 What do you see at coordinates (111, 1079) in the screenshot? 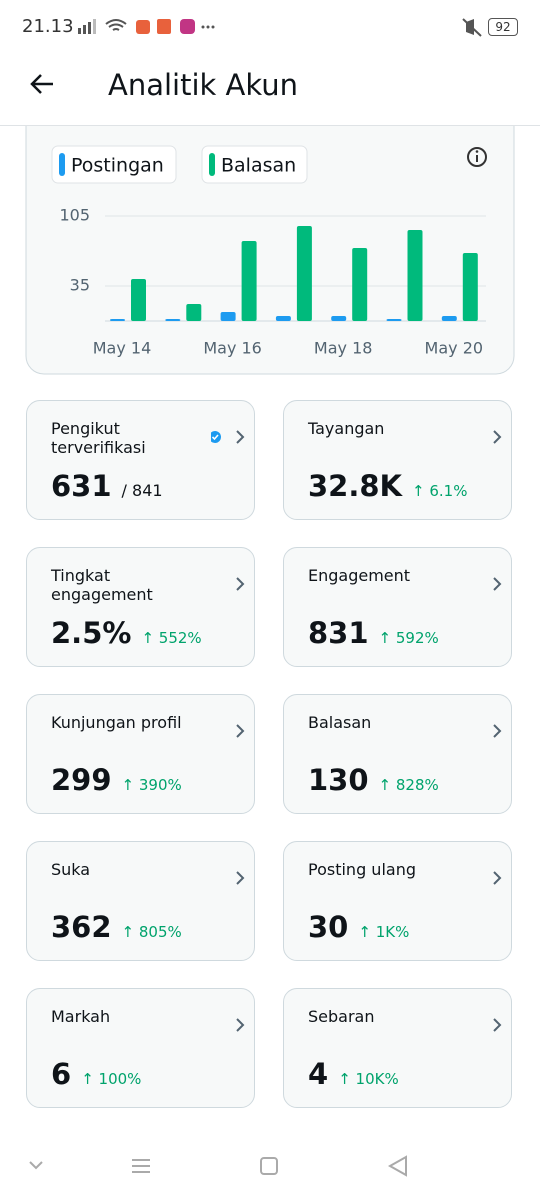
I see `metric-change: ↑ 100%` at bounding box center [111, 1079].